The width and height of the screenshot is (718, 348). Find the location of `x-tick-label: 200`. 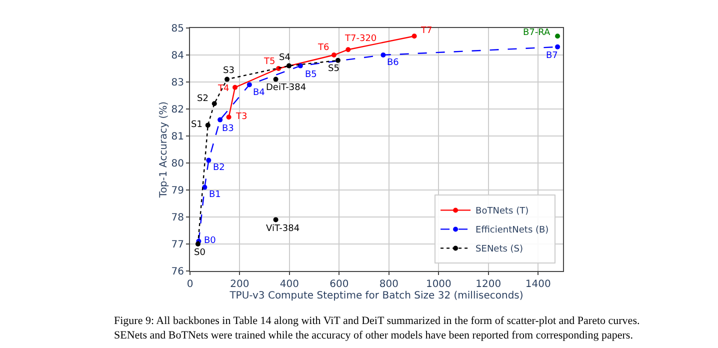

x-tick-label: 200 is located at coordinates (240, 284).